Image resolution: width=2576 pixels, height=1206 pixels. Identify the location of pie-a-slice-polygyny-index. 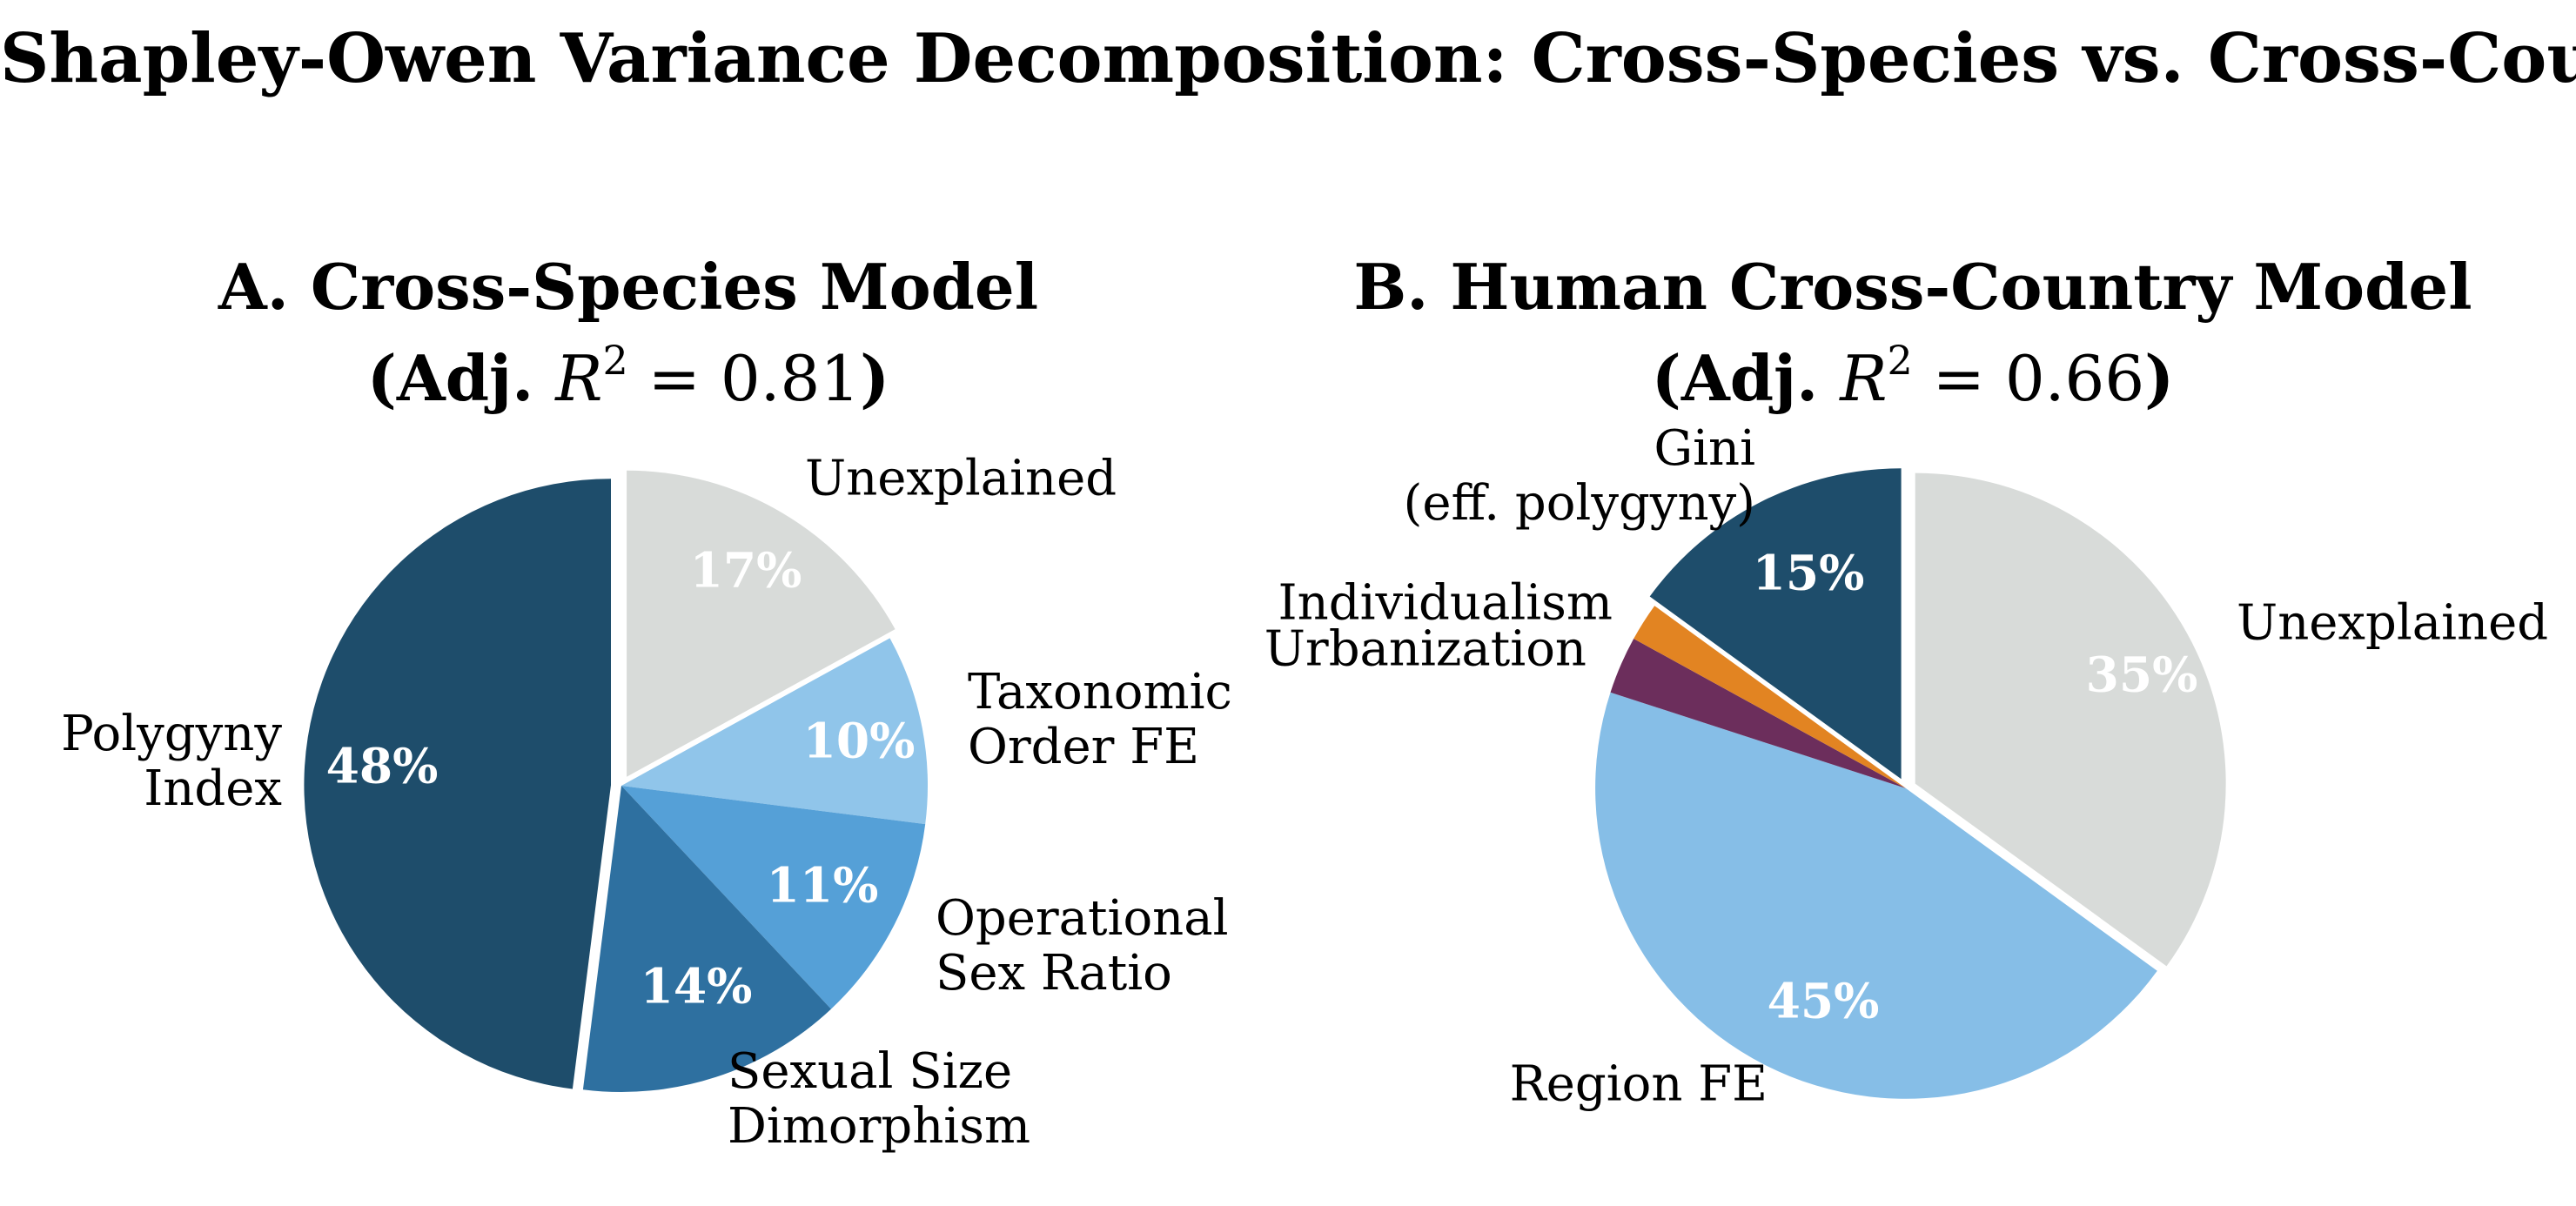
(458, 784).